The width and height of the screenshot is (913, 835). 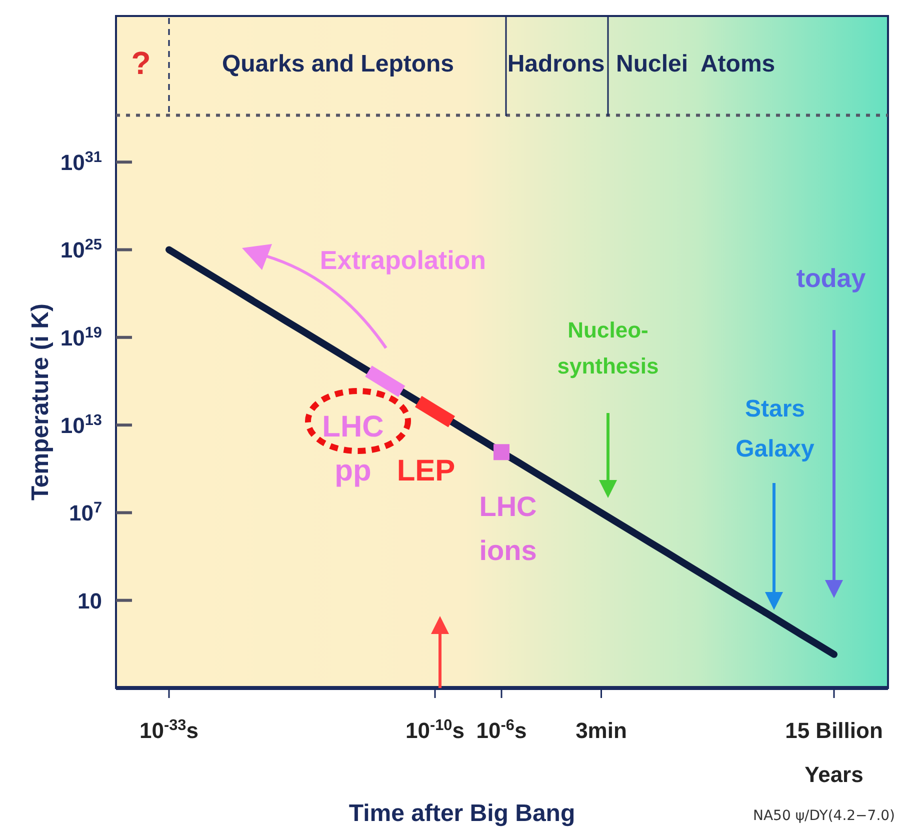 What do you see at coordinates (81, 337) in the screenshot?
I see `y-tick-label: 10$^{19}$` at bounding box center [81, 337].